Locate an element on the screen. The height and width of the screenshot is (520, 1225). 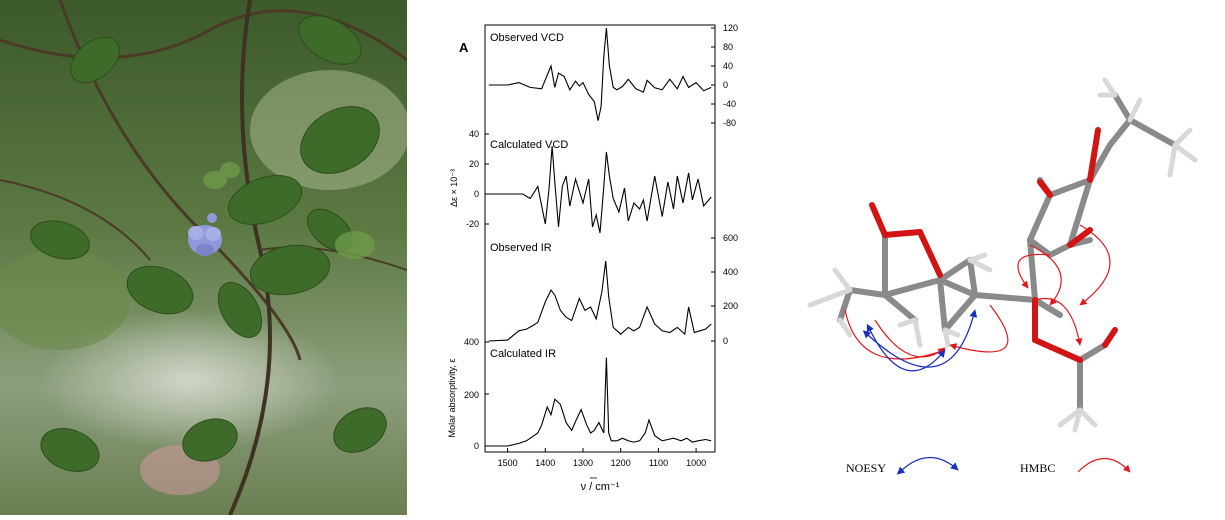
legend-noesy-arrow is located at coordinates (927, 466).